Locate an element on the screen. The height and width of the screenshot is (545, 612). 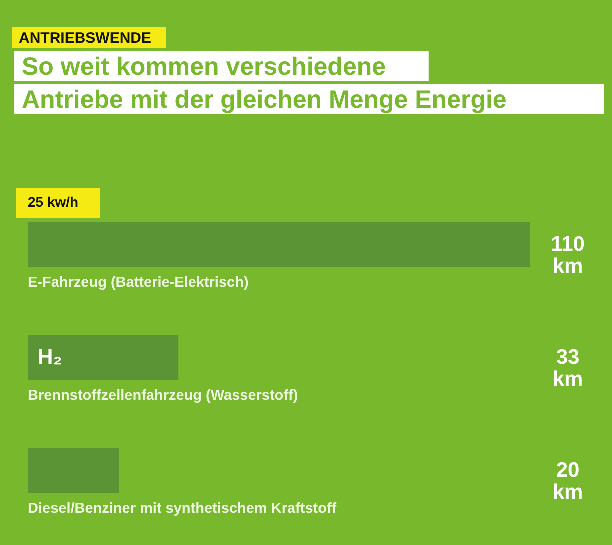
text: 25 kw/h is located at coordinates (53, 202).